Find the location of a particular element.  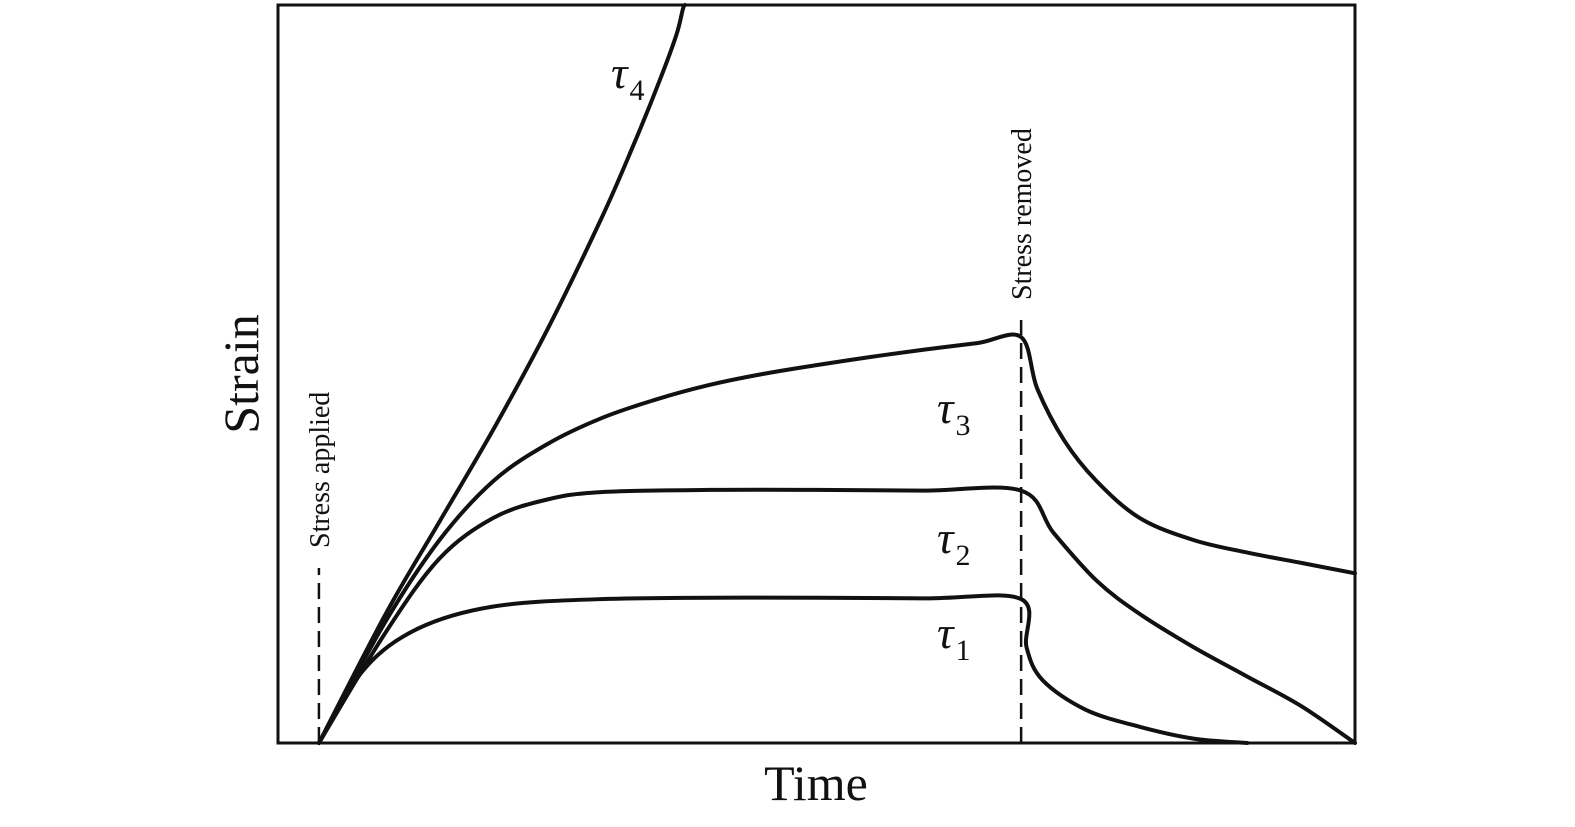

series-label-tau-1: τ1 is located at coordinates (953, 637).